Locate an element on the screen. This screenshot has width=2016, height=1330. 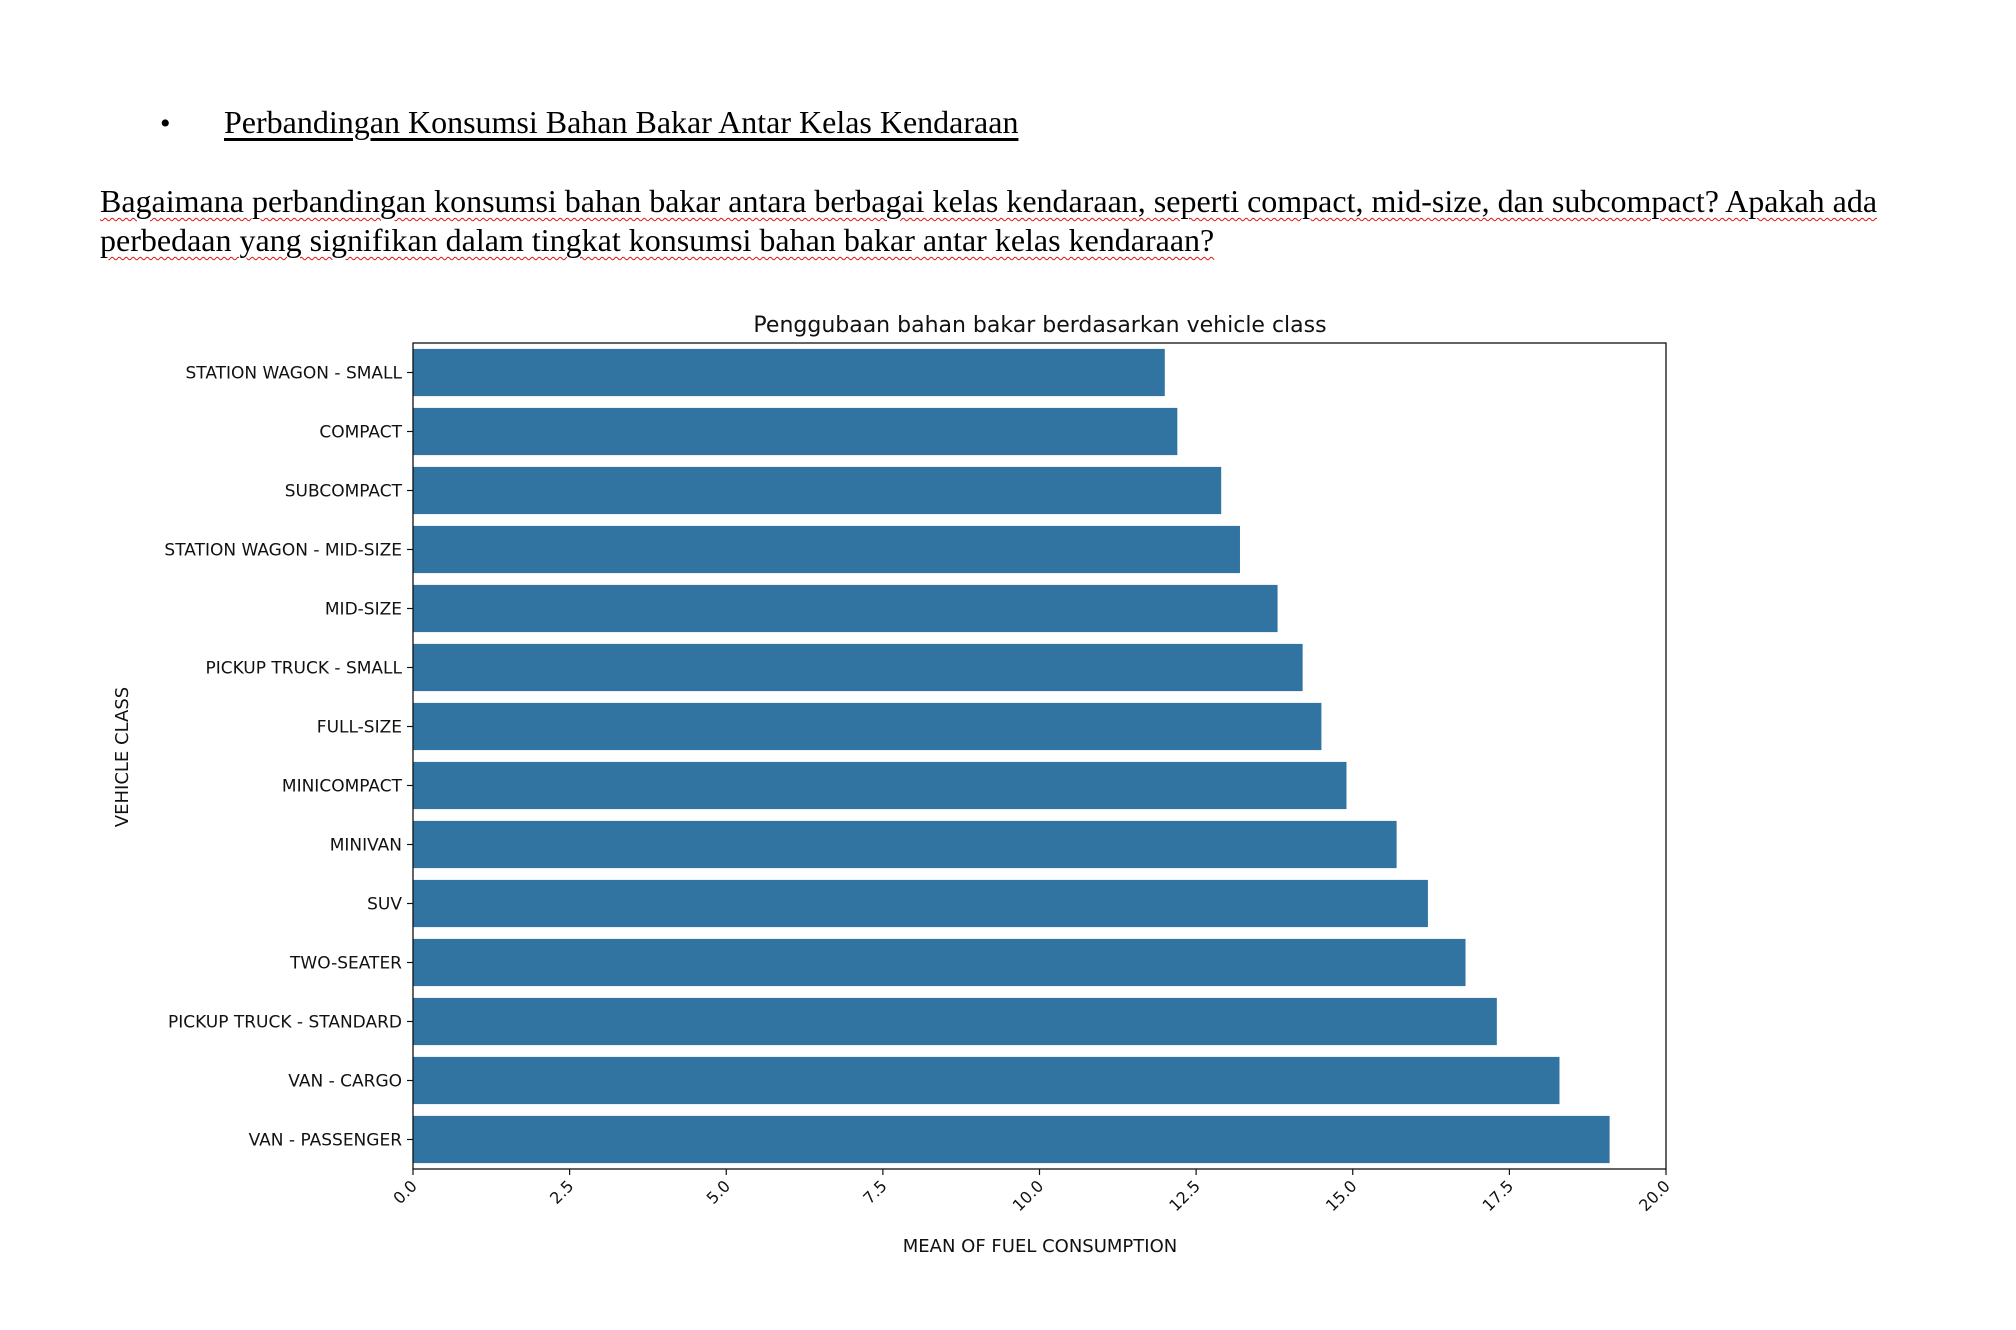
x-tick-label: 7.5 is located at coordinates (874, 1191).